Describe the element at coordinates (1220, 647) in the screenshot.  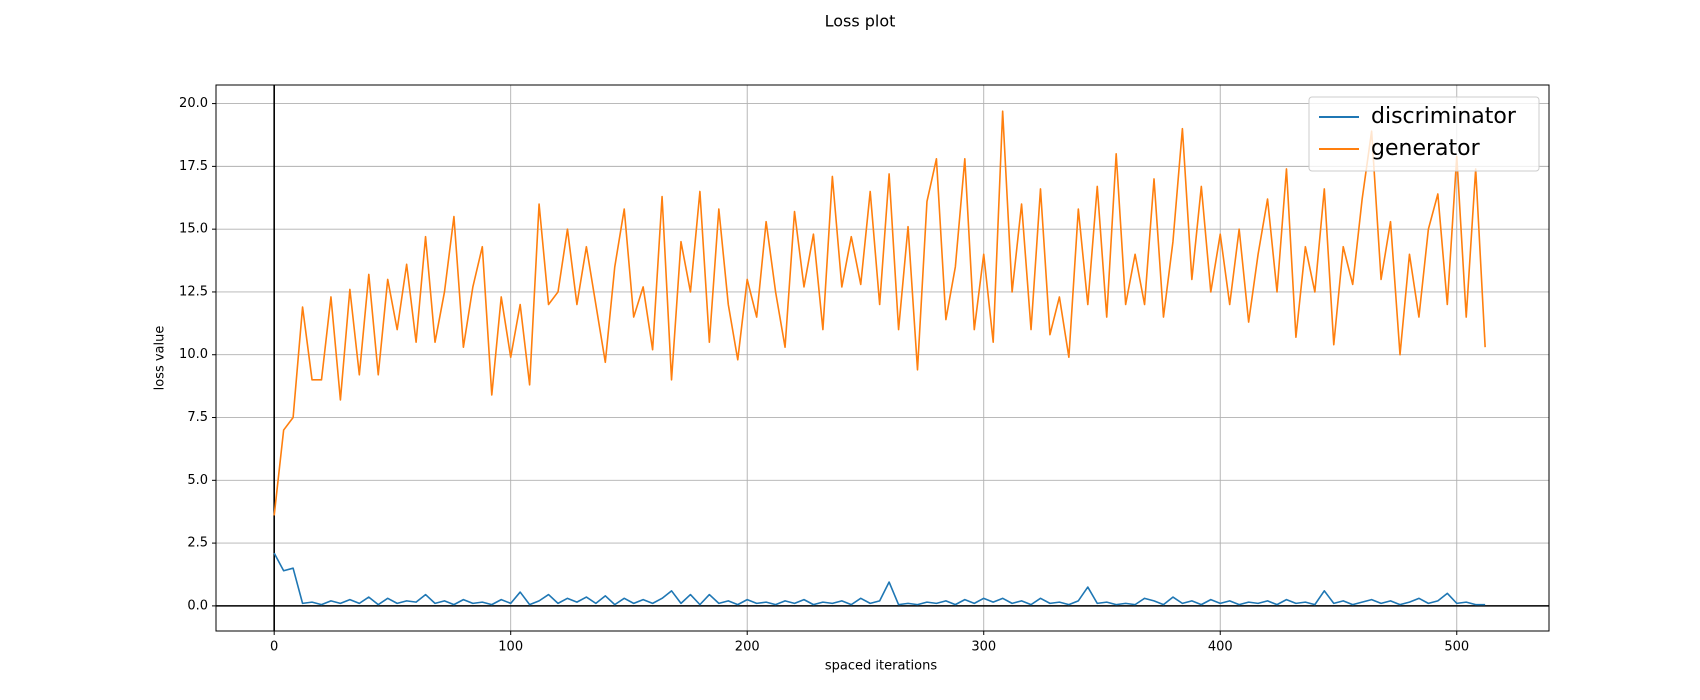
I see `x-tick-label: 400` at that location.